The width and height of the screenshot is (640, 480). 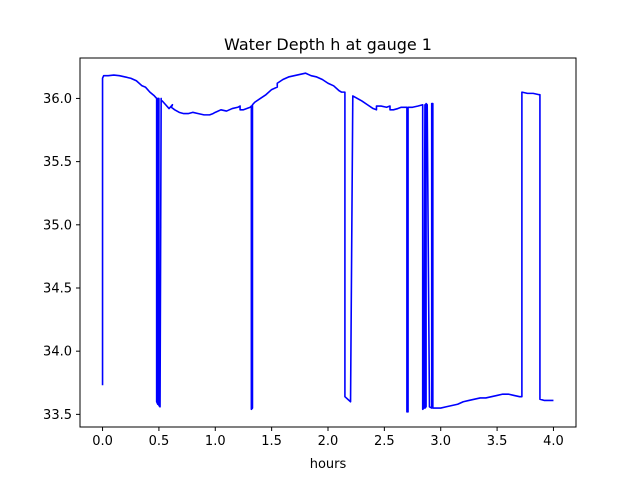 I want to click on x-axis-label: hours, so click(x=328, y=464).